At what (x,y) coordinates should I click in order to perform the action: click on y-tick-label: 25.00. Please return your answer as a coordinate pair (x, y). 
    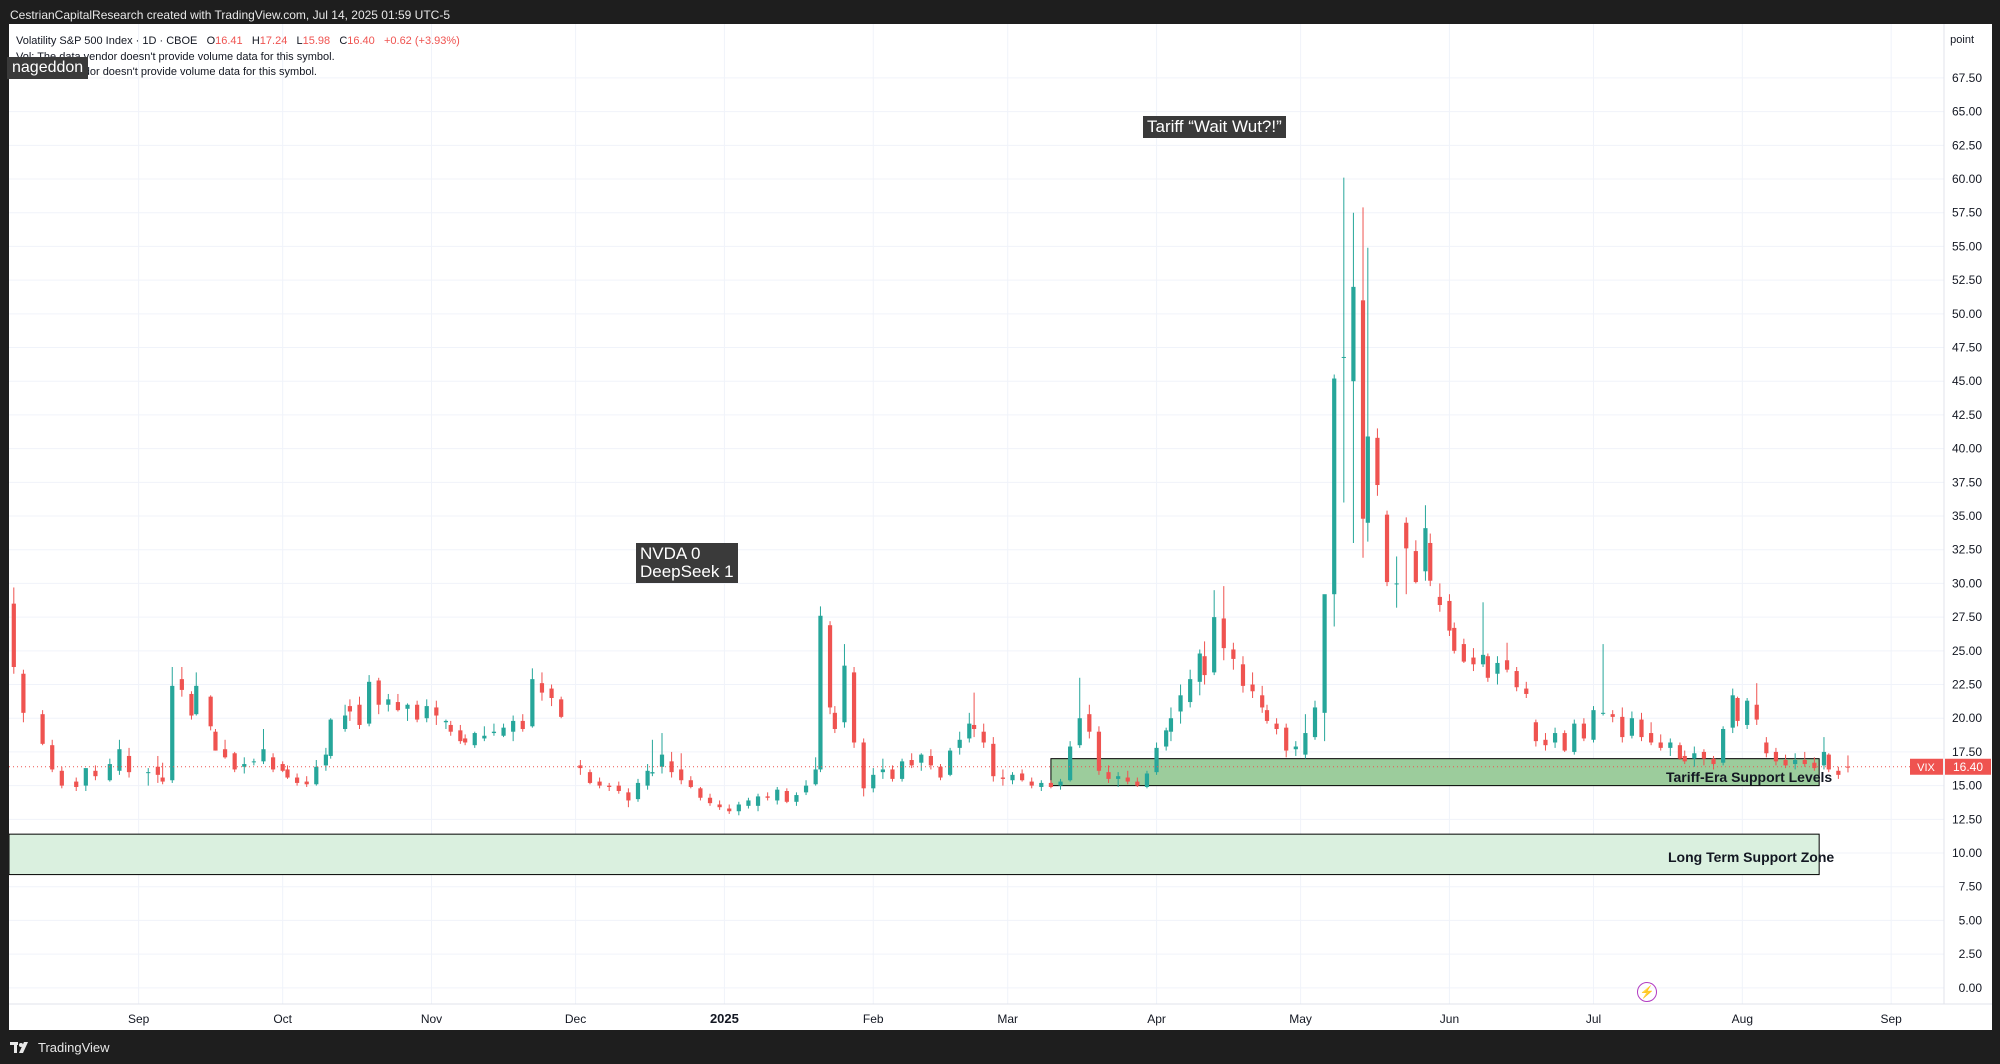
    Looking at the image, I should click on (1967, 651).